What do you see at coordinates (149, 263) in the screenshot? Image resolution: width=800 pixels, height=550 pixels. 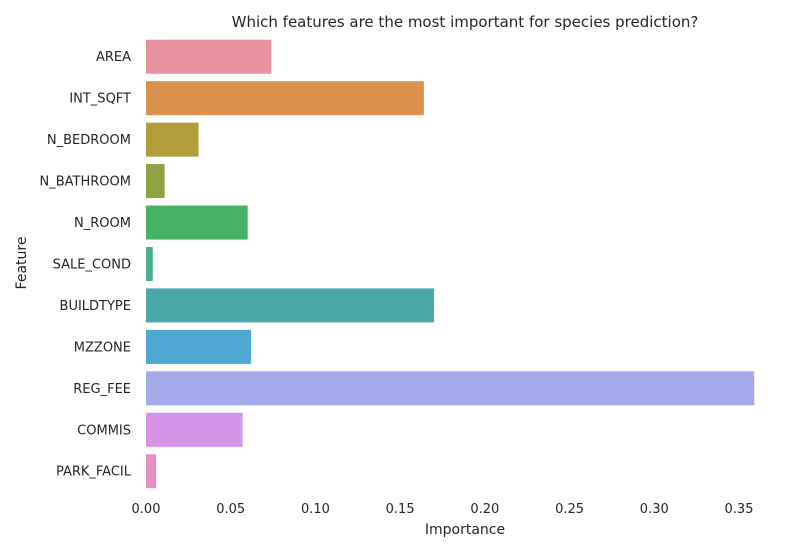 I see `bar-sale-cond` at bounding box center [149, 263].